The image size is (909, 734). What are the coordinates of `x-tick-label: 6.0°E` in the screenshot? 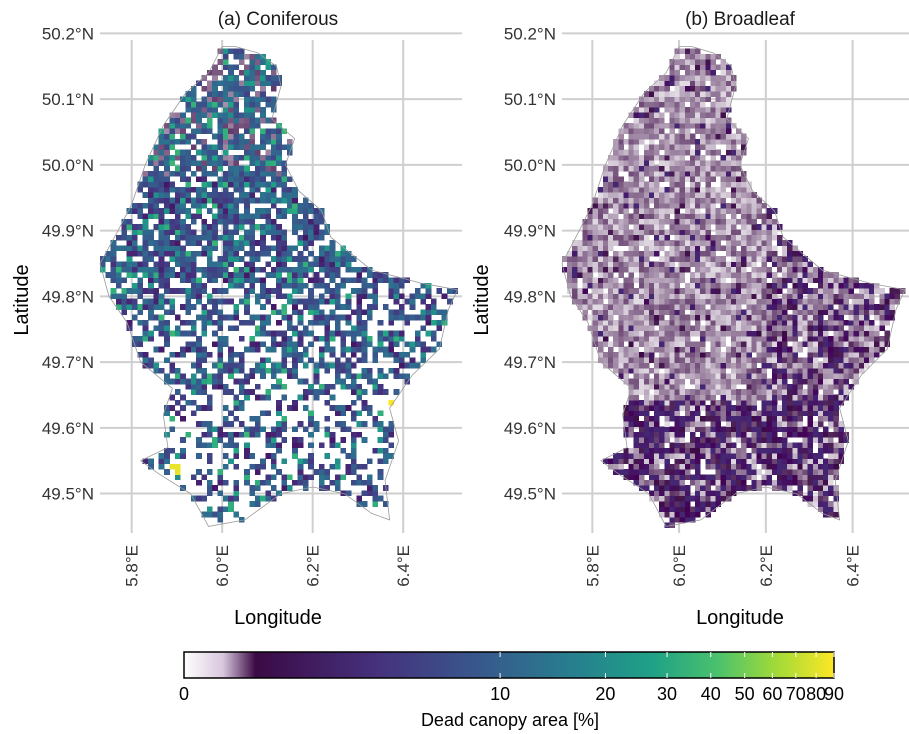 It's located at (222, 566).